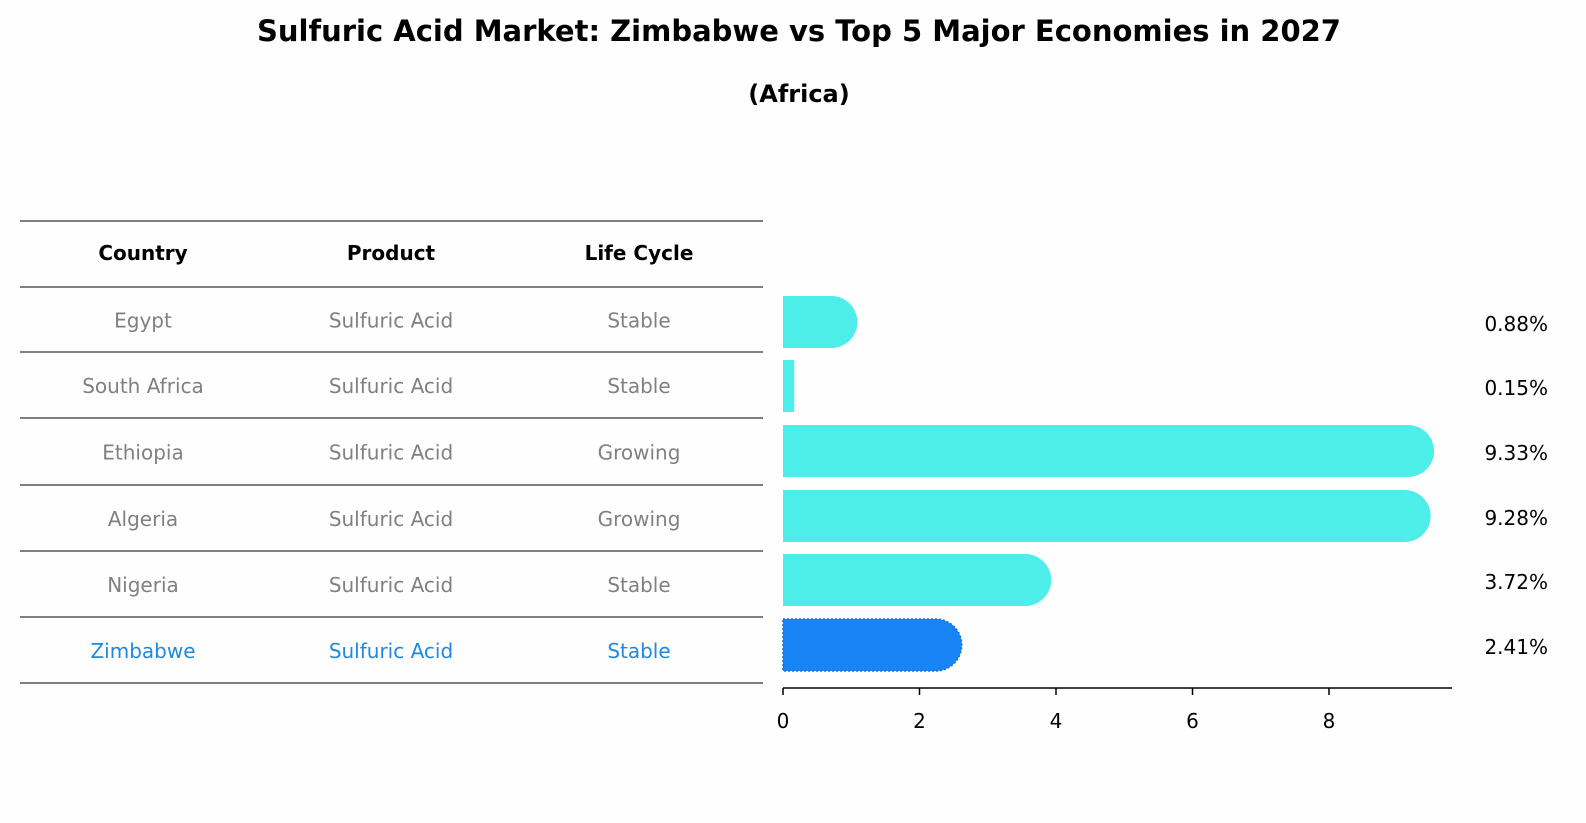 Image resolution: width=1586 pixels, height=823 pixels. Describe the element at coordinates (142, 651) in the screenshot. I see `table-cell: Zimbabwe` at that location.